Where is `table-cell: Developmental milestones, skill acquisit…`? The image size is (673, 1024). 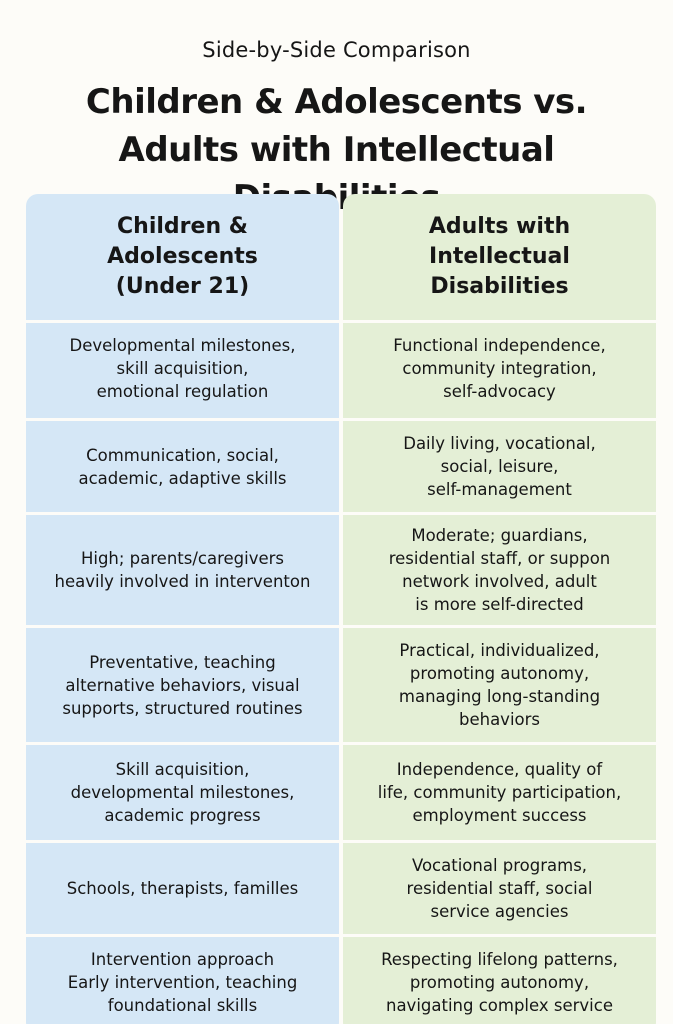 table-cell: Developmental milestones, skill acquisit… is located at coordinates (182, 368).